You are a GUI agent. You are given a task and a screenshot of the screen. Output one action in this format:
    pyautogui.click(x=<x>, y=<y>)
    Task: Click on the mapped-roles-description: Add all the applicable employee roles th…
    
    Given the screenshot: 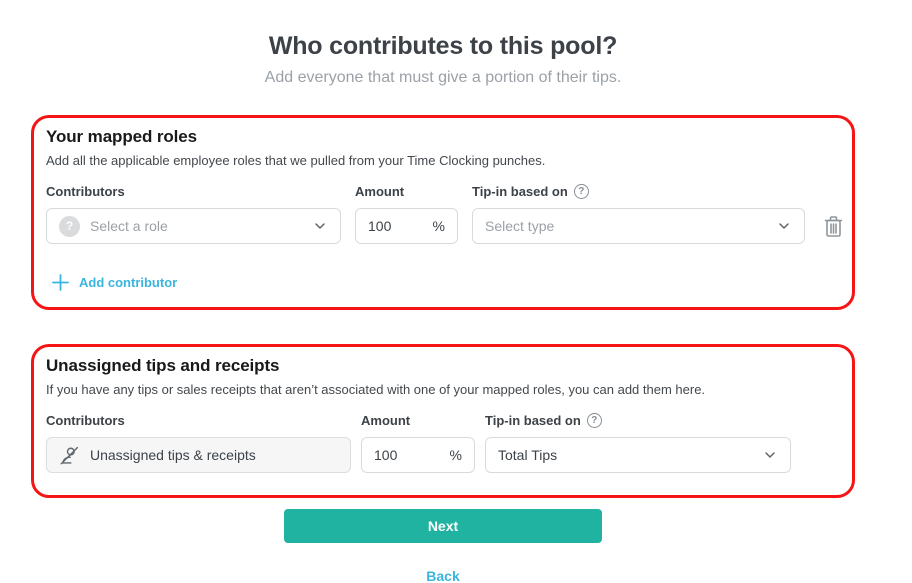 What is the action you would take?
    pyautogui.click(x=296, y=160)
    